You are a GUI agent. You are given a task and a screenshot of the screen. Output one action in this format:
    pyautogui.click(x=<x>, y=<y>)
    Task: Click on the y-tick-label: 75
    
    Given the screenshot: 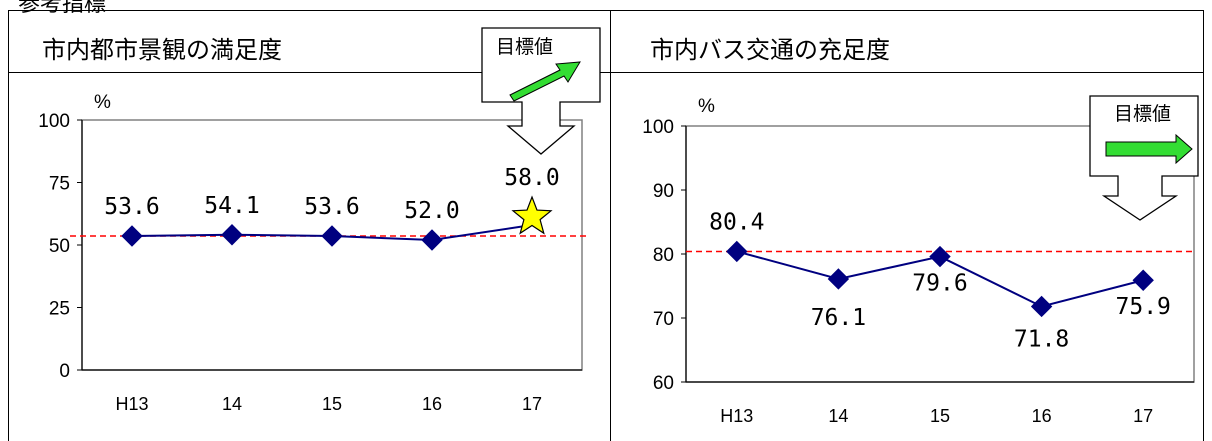 What is the action you would take?
    pyautogui.click(x=59, y=184)
    